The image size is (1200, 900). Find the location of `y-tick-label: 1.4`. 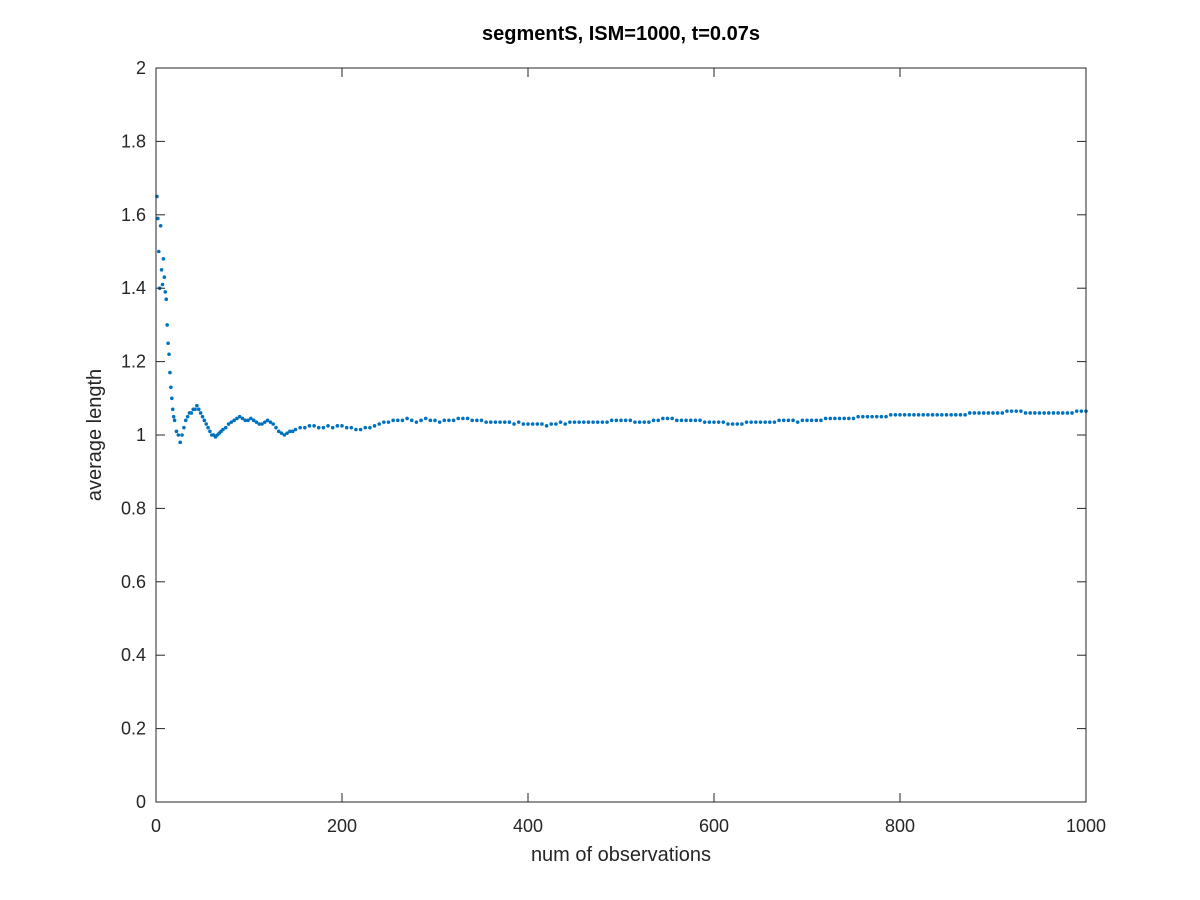

y-tick-label: 1.4 is located at coordinates (133, 288).